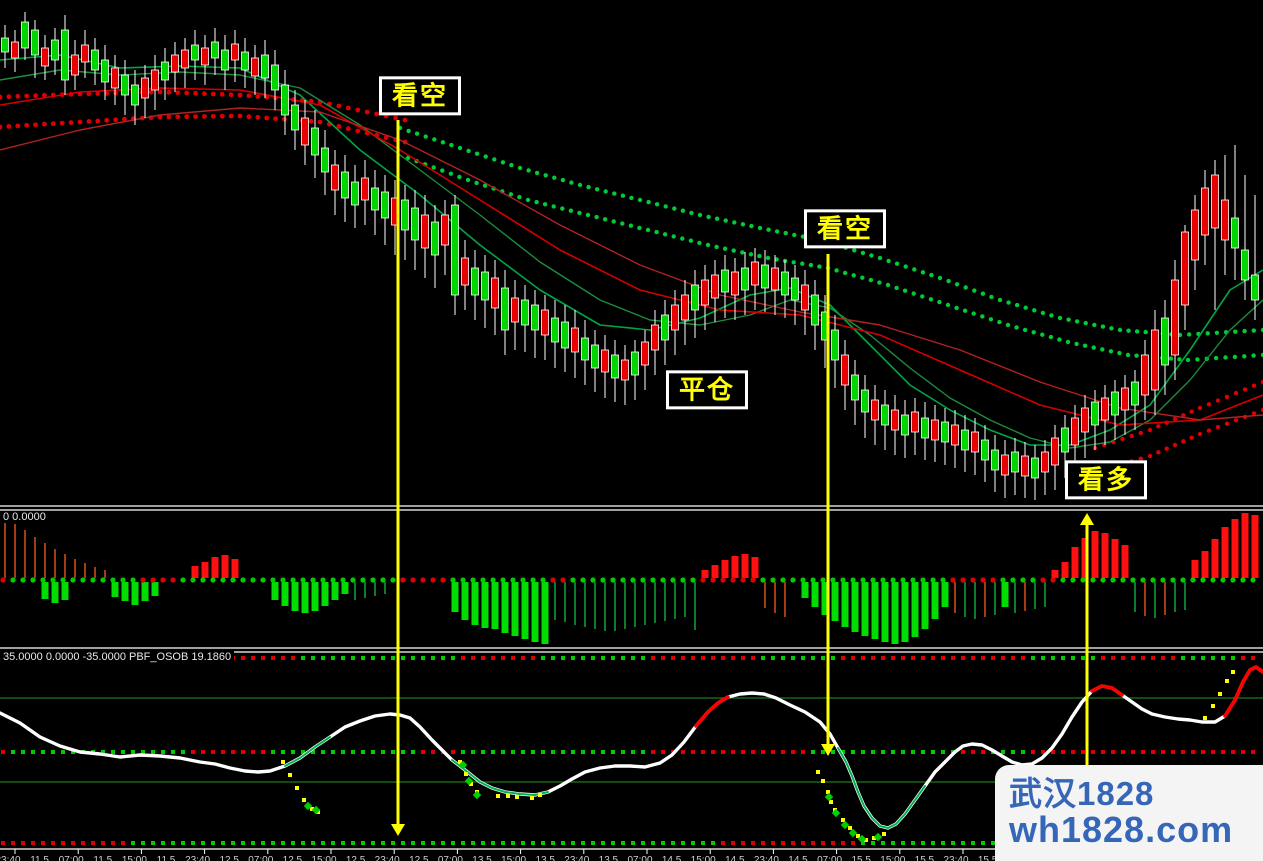 Image resolution: width=1263 pixels, height=861 pixels. What do you see at coordinates (420, 96) in the screenshot?
I see `signal-label-sell-0: 看空` at bounding box center [420, 96].